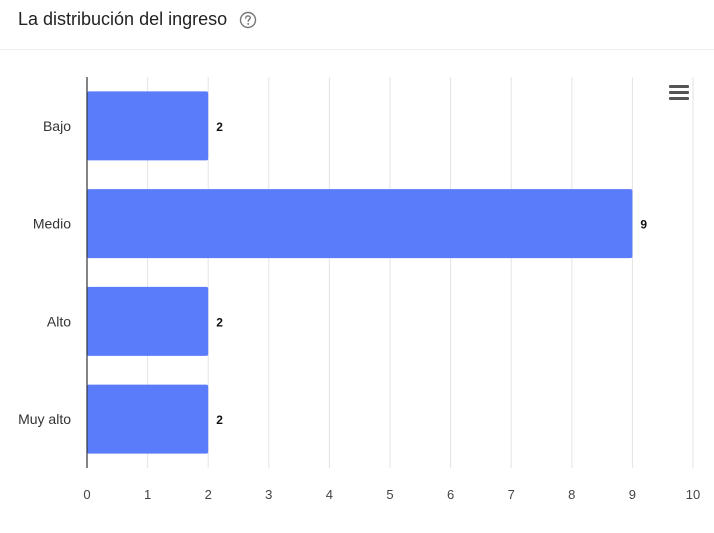  Describe the element at coordinates (360, 224) in the screenshot. I see `bar-medio` at that location.